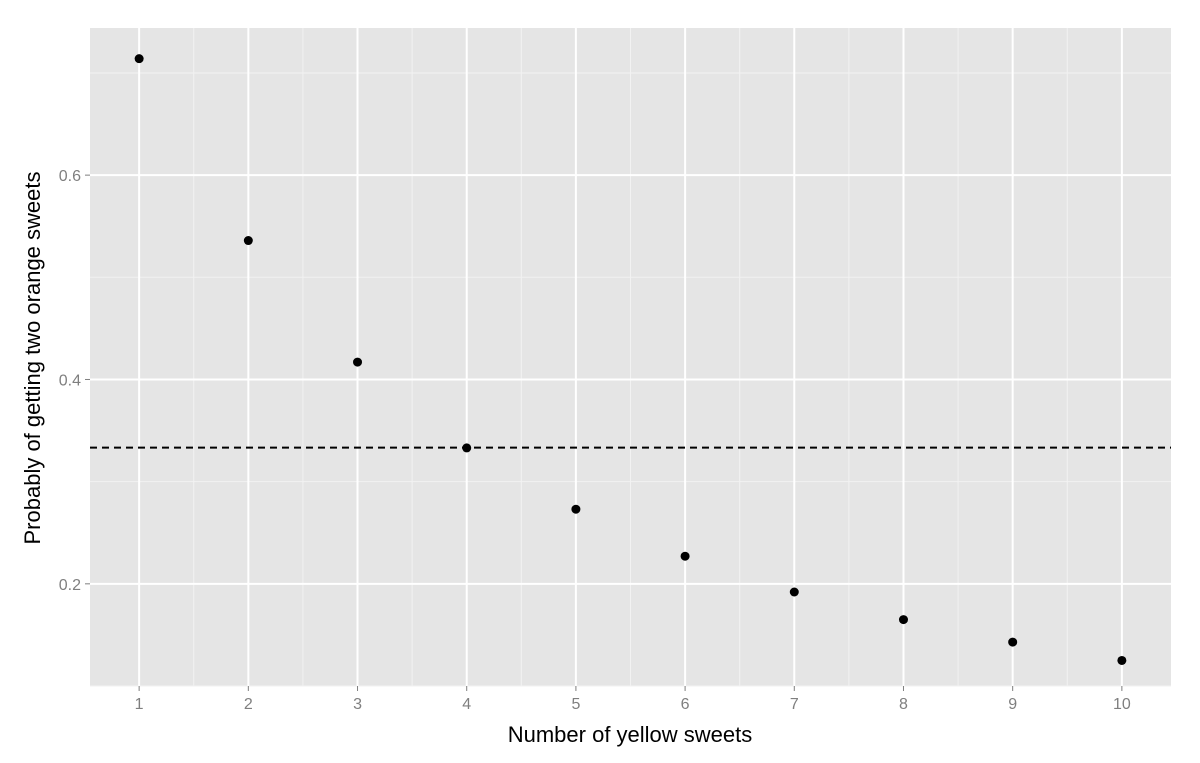 Image resolution: width=1200 pixels, height=763 pixels. I want to click on x-tick-label: 6, so click(685, 704).